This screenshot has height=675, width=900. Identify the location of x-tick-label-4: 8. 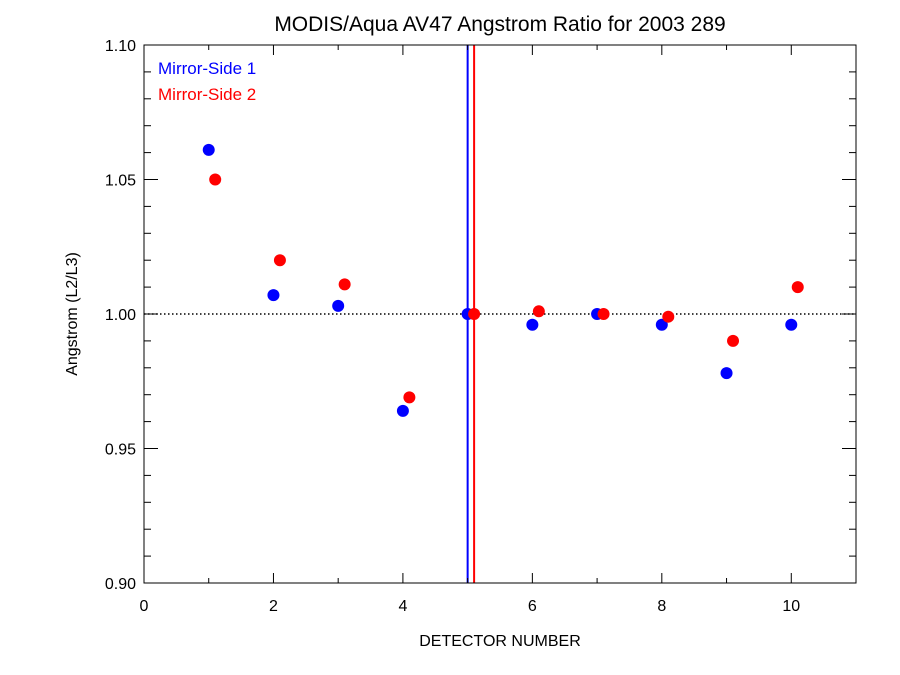
(661, 606).